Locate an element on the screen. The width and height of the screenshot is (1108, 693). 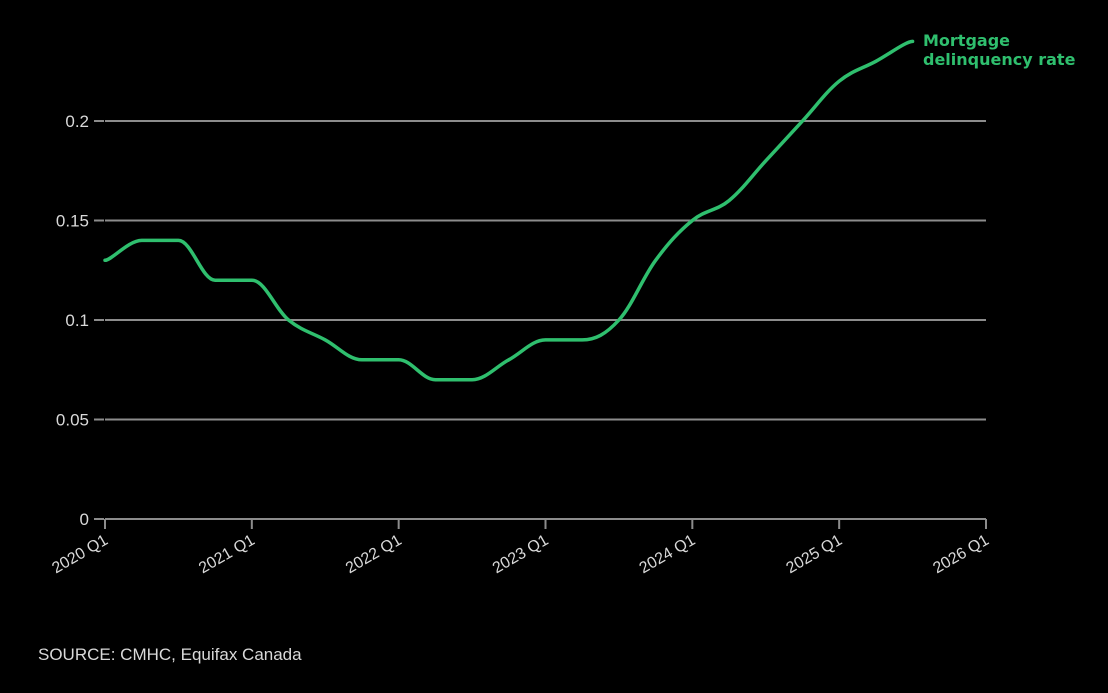
x-tick-label: 2023 Q1 is located at coordinates (521, 554).